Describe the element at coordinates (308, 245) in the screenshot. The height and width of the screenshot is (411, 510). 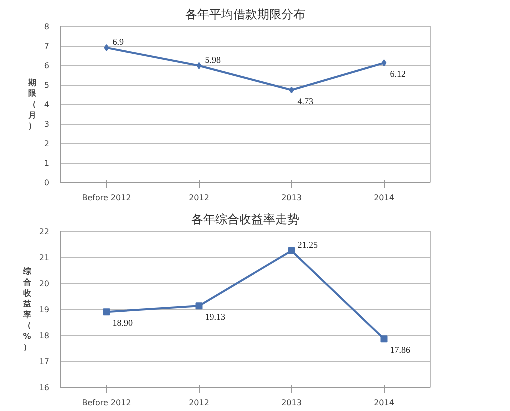
I see `data-label: 21.25` at that location.